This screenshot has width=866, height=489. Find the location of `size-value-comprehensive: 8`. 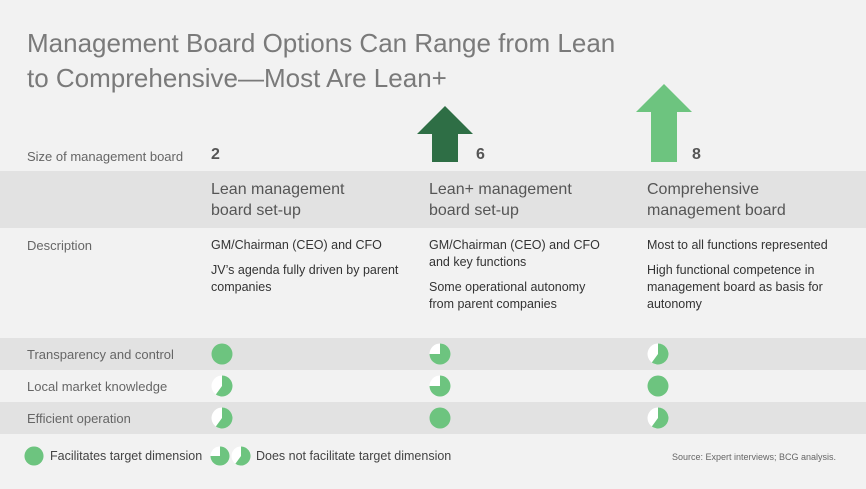

size-value-comprehensive: 8 is located at coordinates (696, 154).